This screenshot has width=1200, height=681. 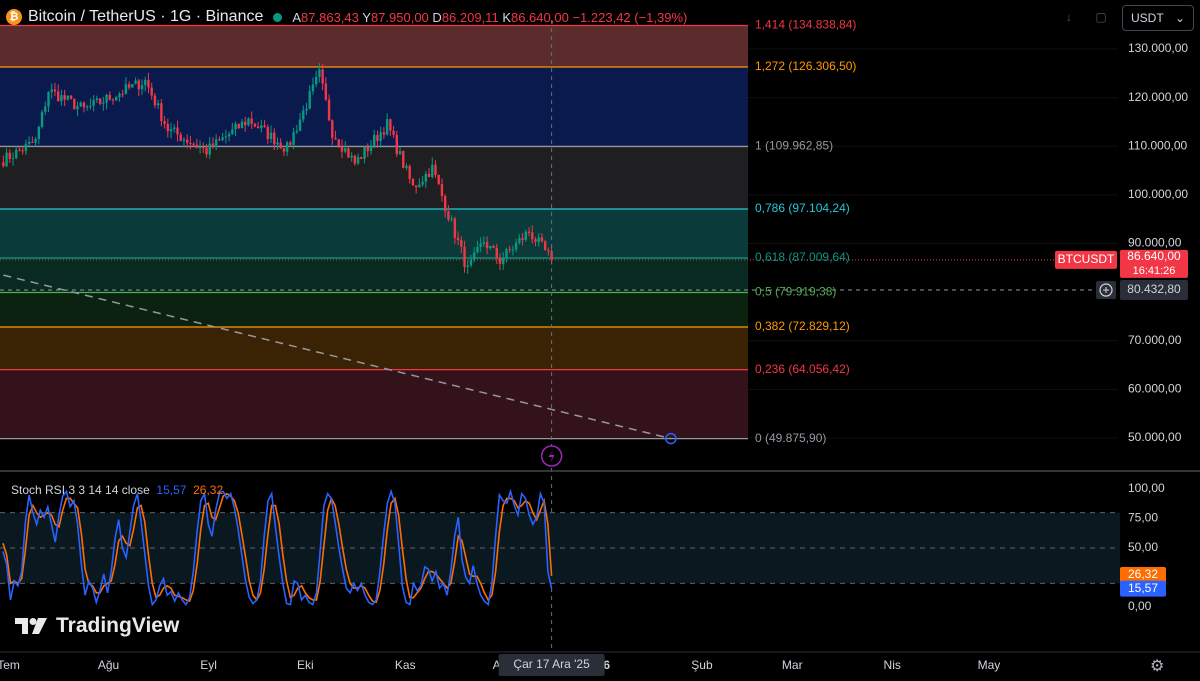 I want to click on price-axis-label: 50.000,00, so click(x=1155, y=437).